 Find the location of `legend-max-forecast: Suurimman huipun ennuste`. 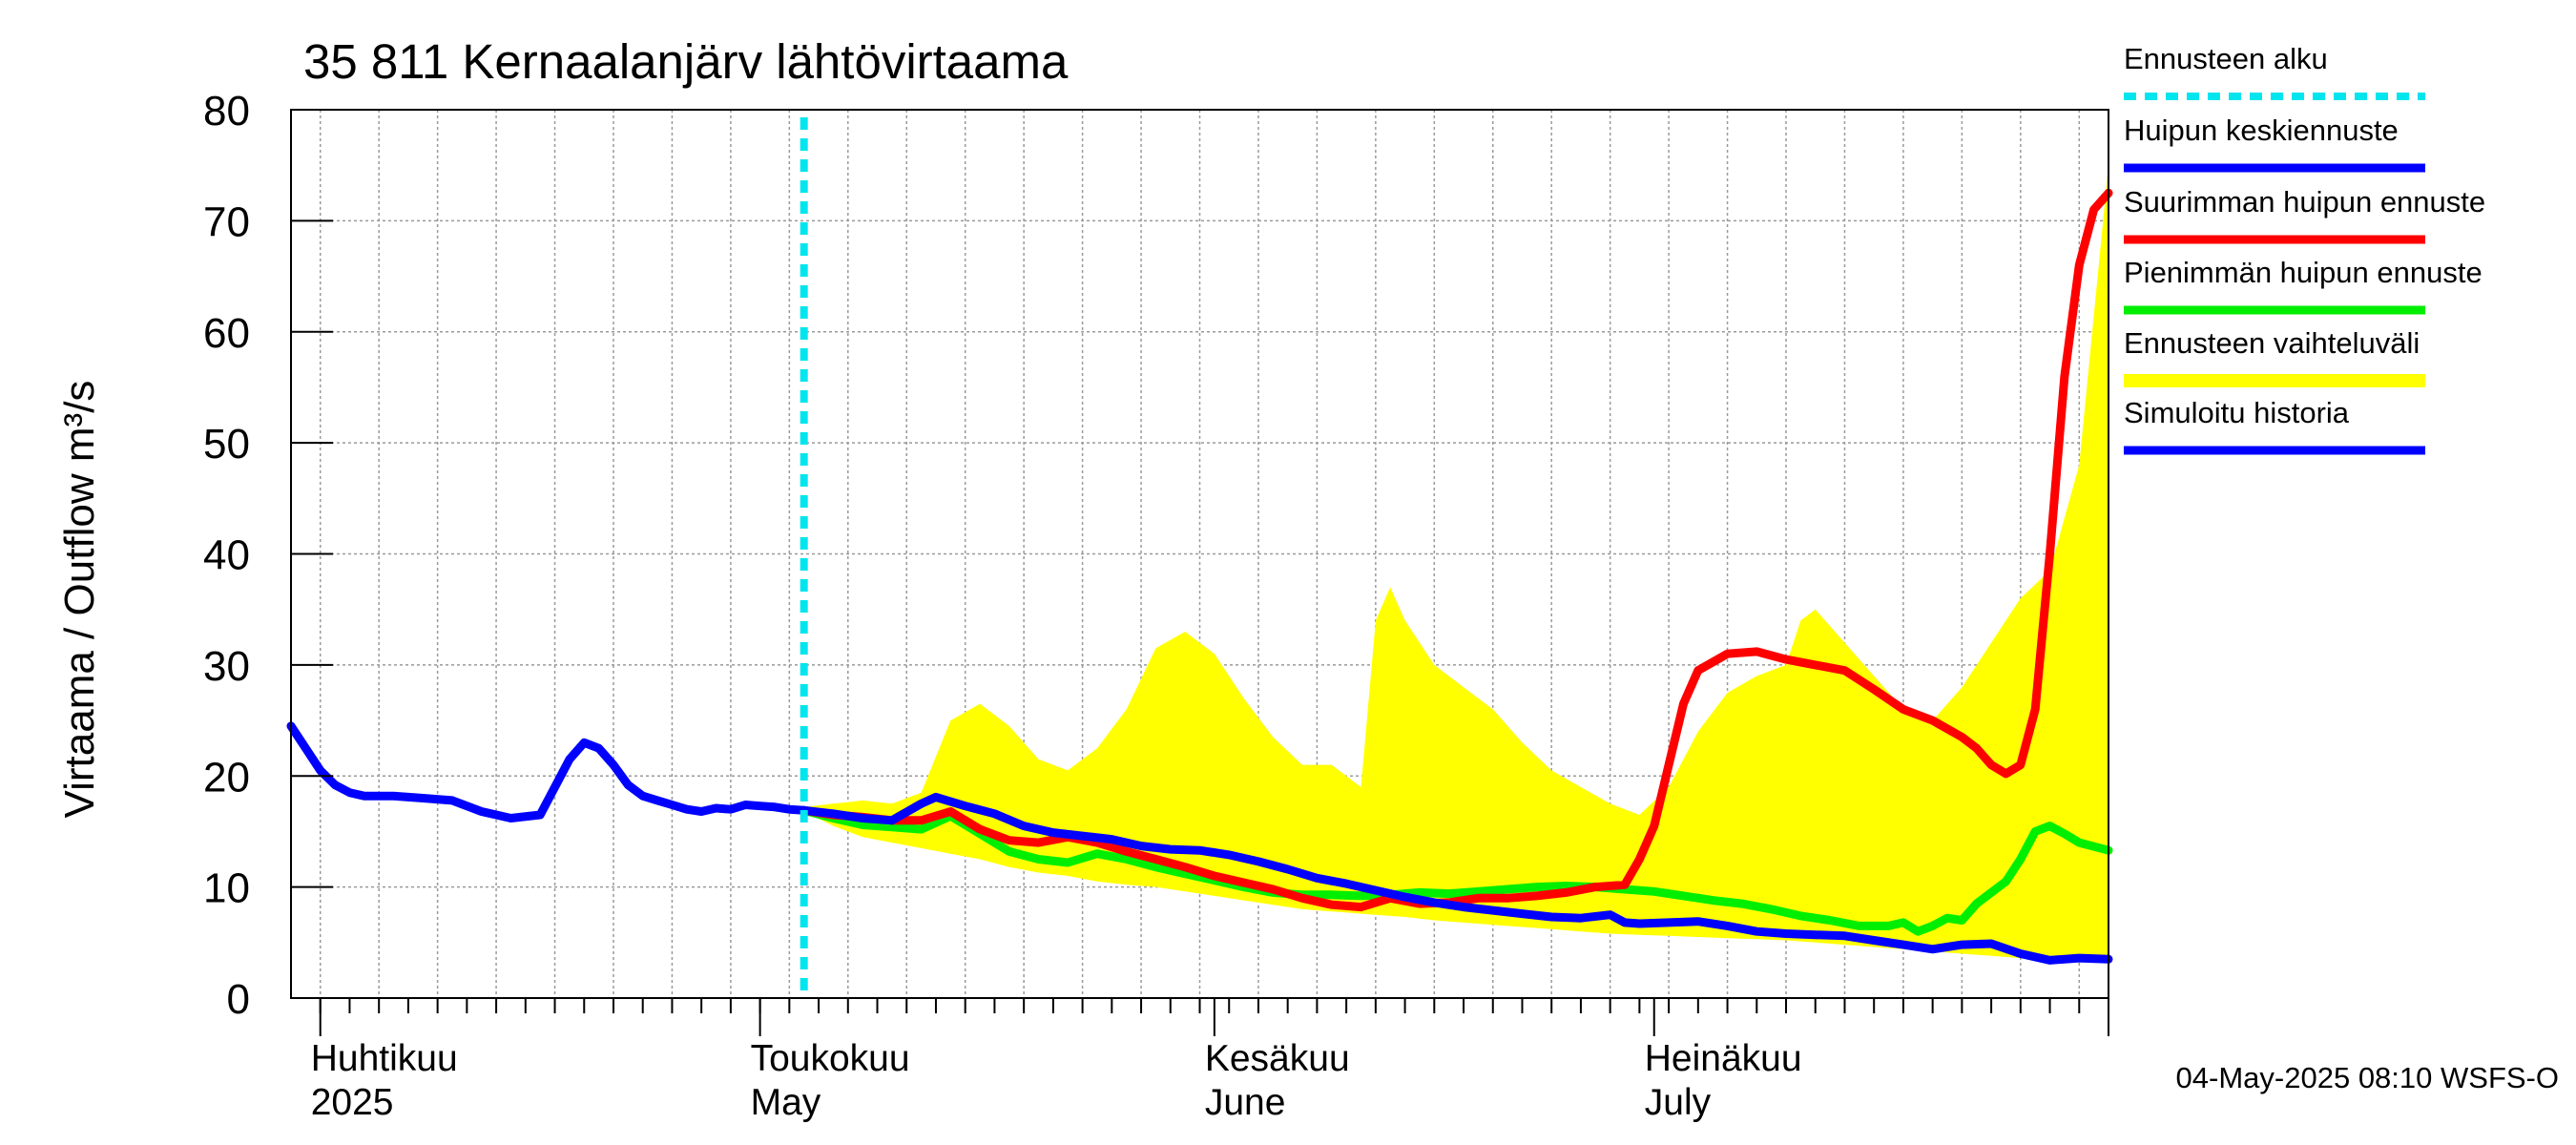

legend-max-forecast: Suurimman huipun ennuste is located at coordinates (2304, 214).